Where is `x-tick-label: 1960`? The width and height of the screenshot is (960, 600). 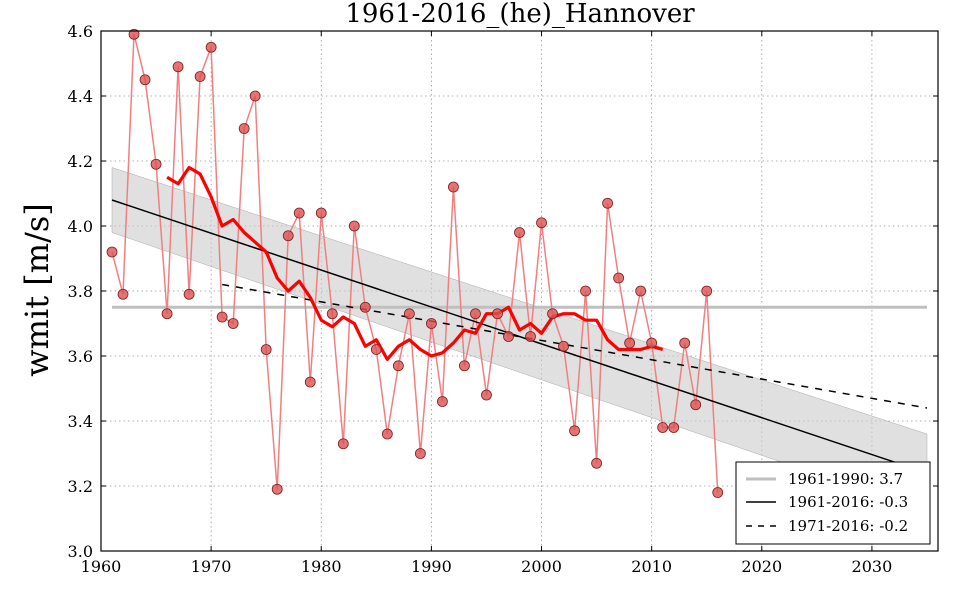 x-tick-label: 1960 is located at coordinates (101, 566).